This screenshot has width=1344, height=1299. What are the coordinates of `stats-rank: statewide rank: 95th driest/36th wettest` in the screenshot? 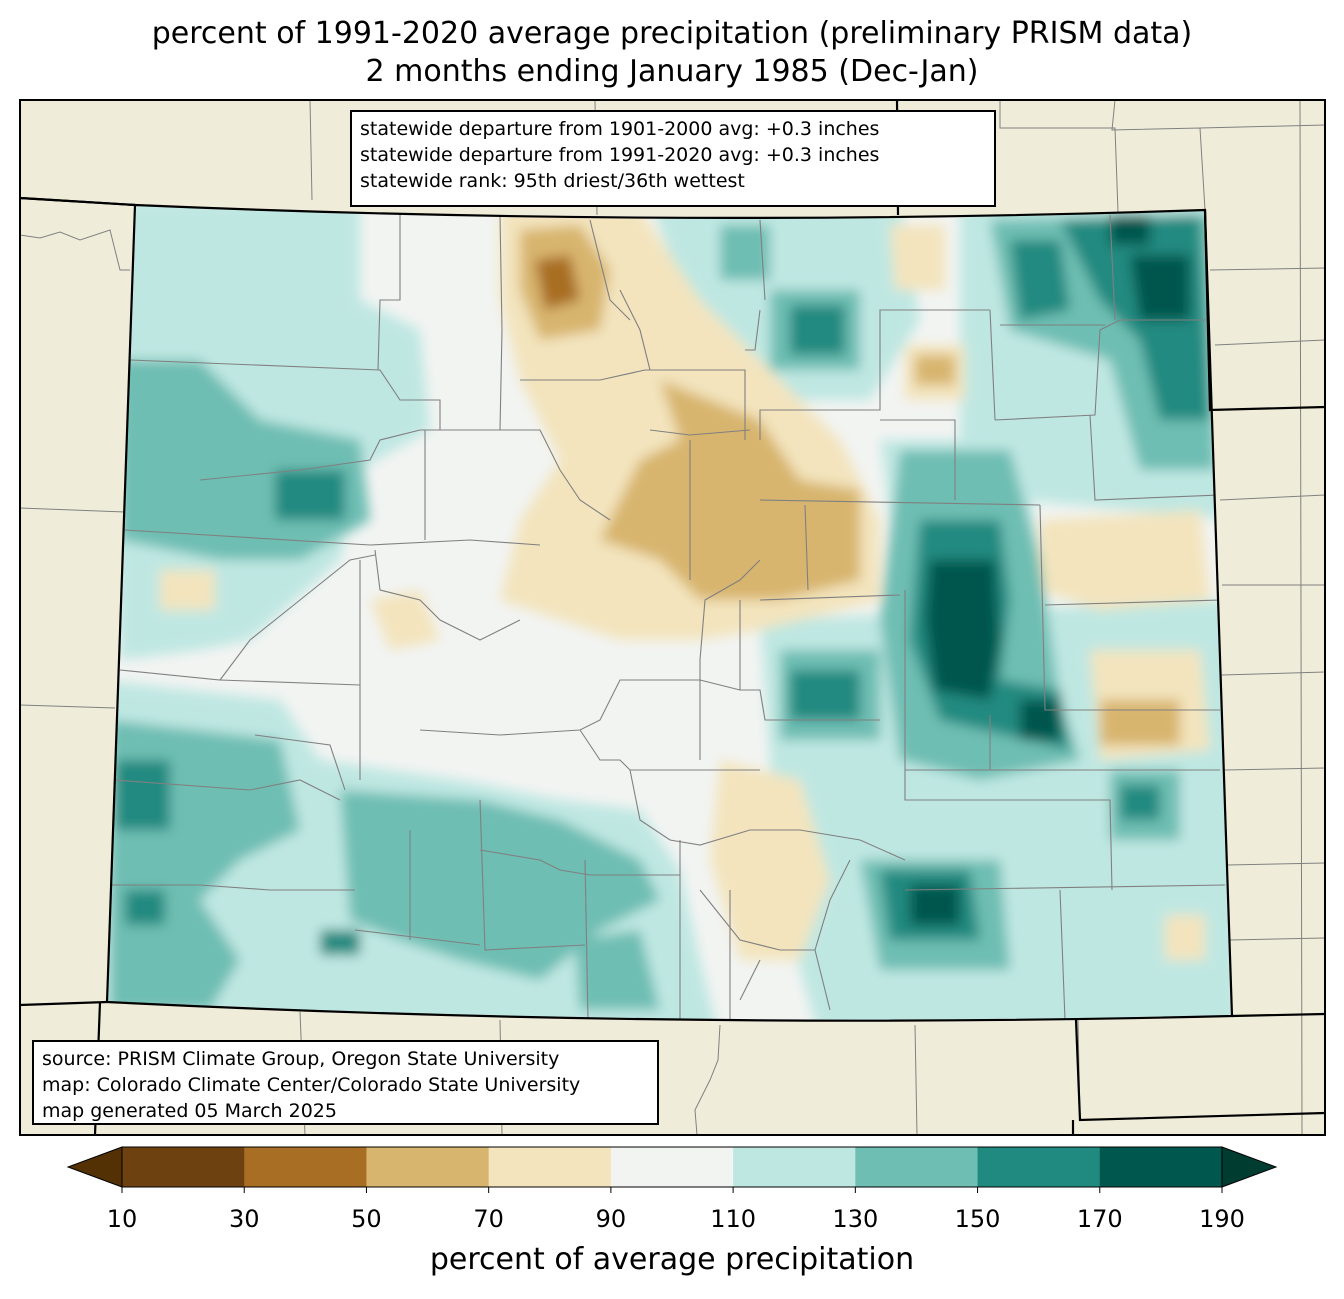 It's located at (552, 181).